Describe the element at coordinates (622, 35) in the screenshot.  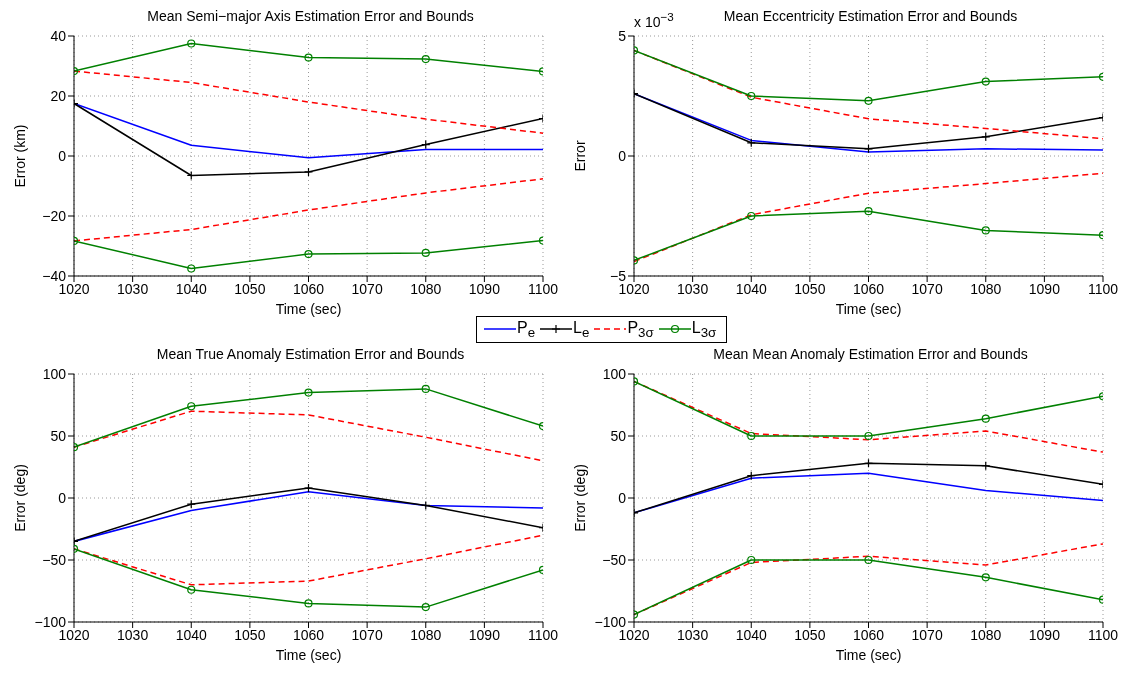
I see `y-tick-label: 5` at that location.